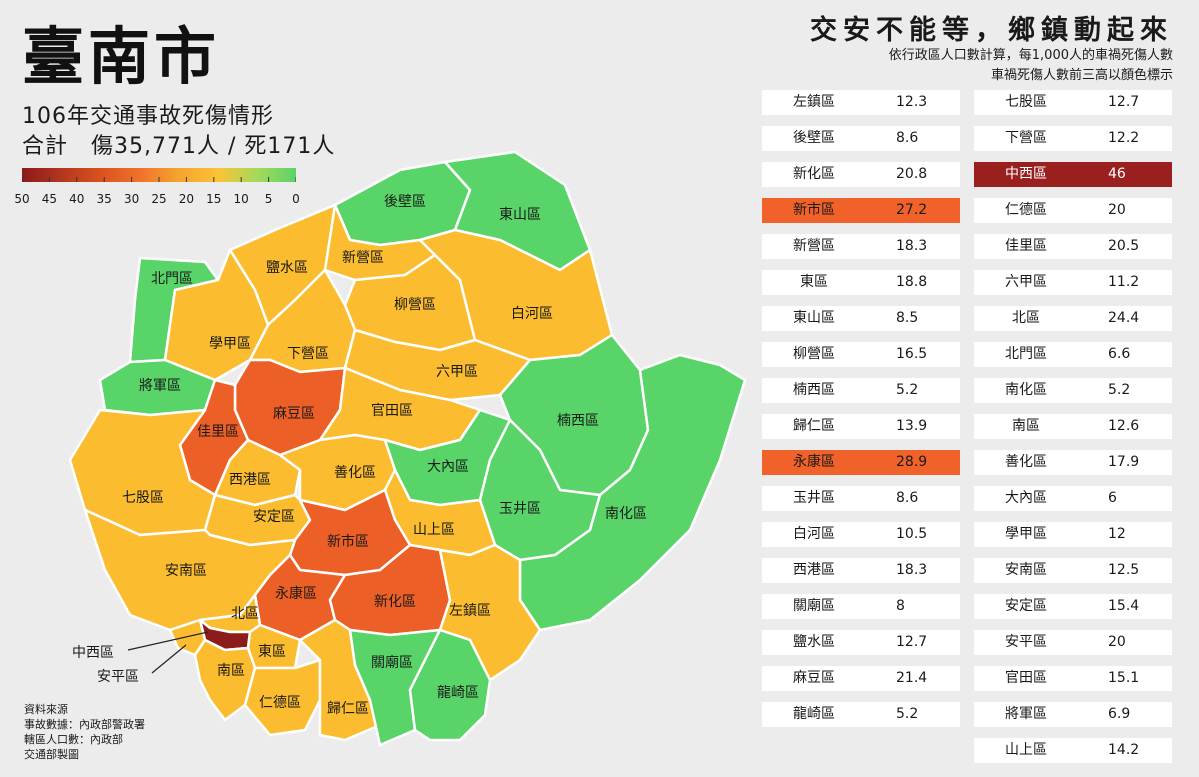 This screenshot has width=1199, height=777. What do you see at coordinates (814, 534) in the screenshot?
I see `district-name: 白河區` at bounding box center [814, 534].